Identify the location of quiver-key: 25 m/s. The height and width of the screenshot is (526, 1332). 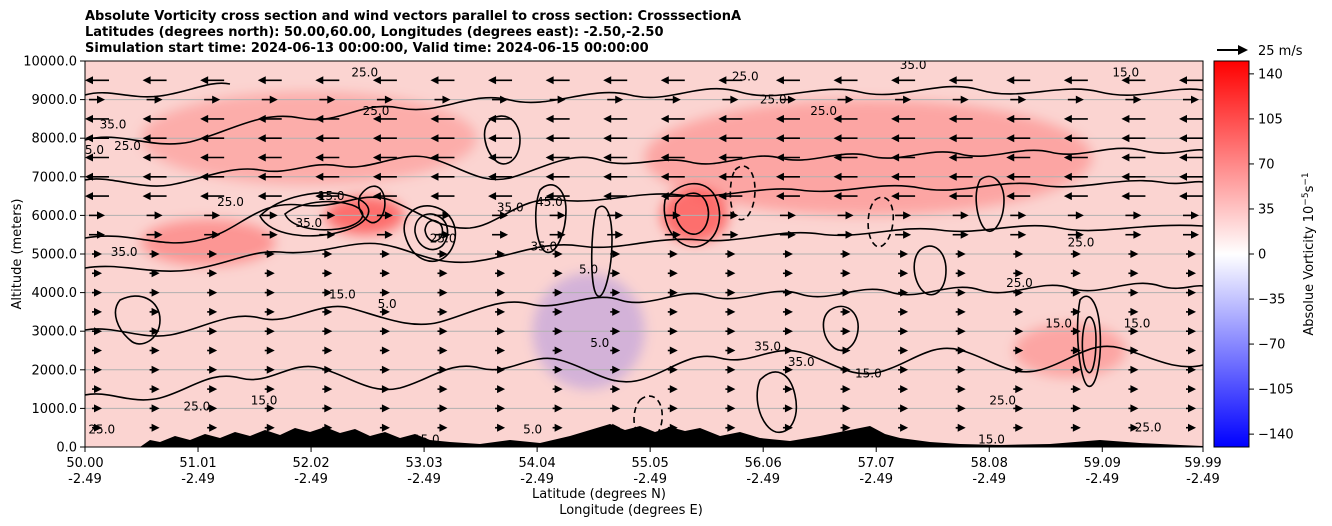
(1260, 51).